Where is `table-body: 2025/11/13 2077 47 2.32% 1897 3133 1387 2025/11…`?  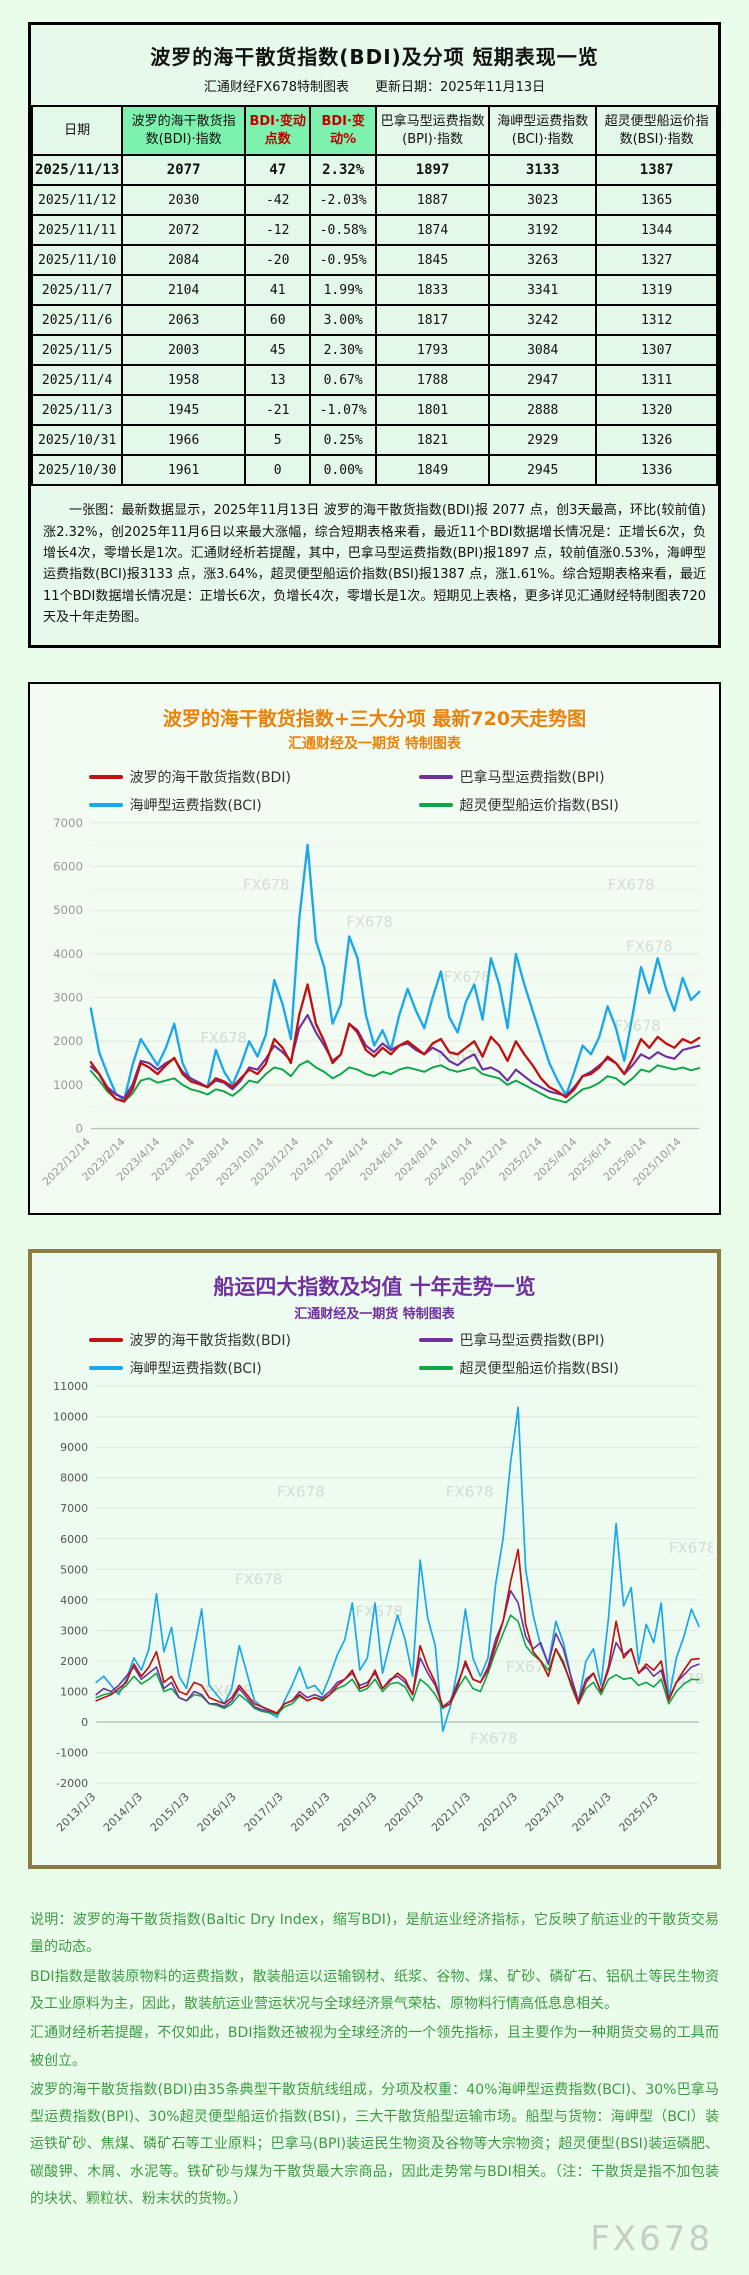 table-body: 2025/11/13 2077 47 2.32% 1897 3133 1387 2025/11… is located at coordinates (374, 320).